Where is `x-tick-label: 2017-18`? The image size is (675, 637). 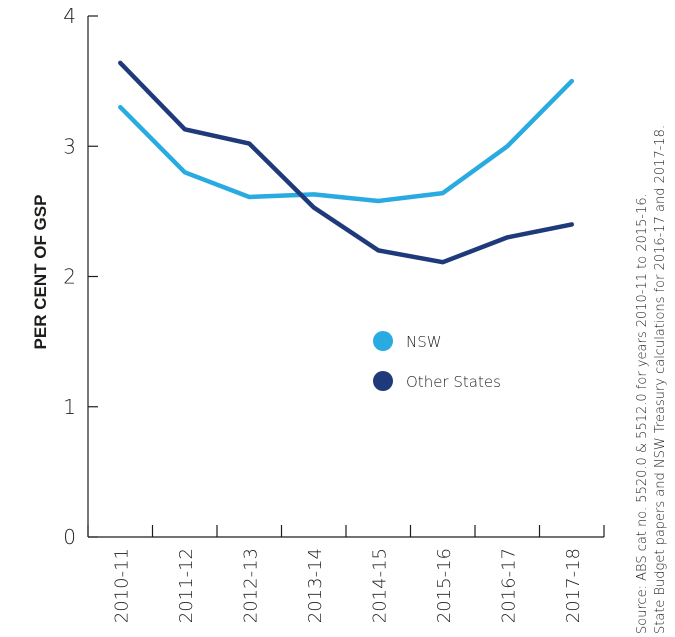 x-tick-label: 2017-18 is located at coordinates (573, 585).